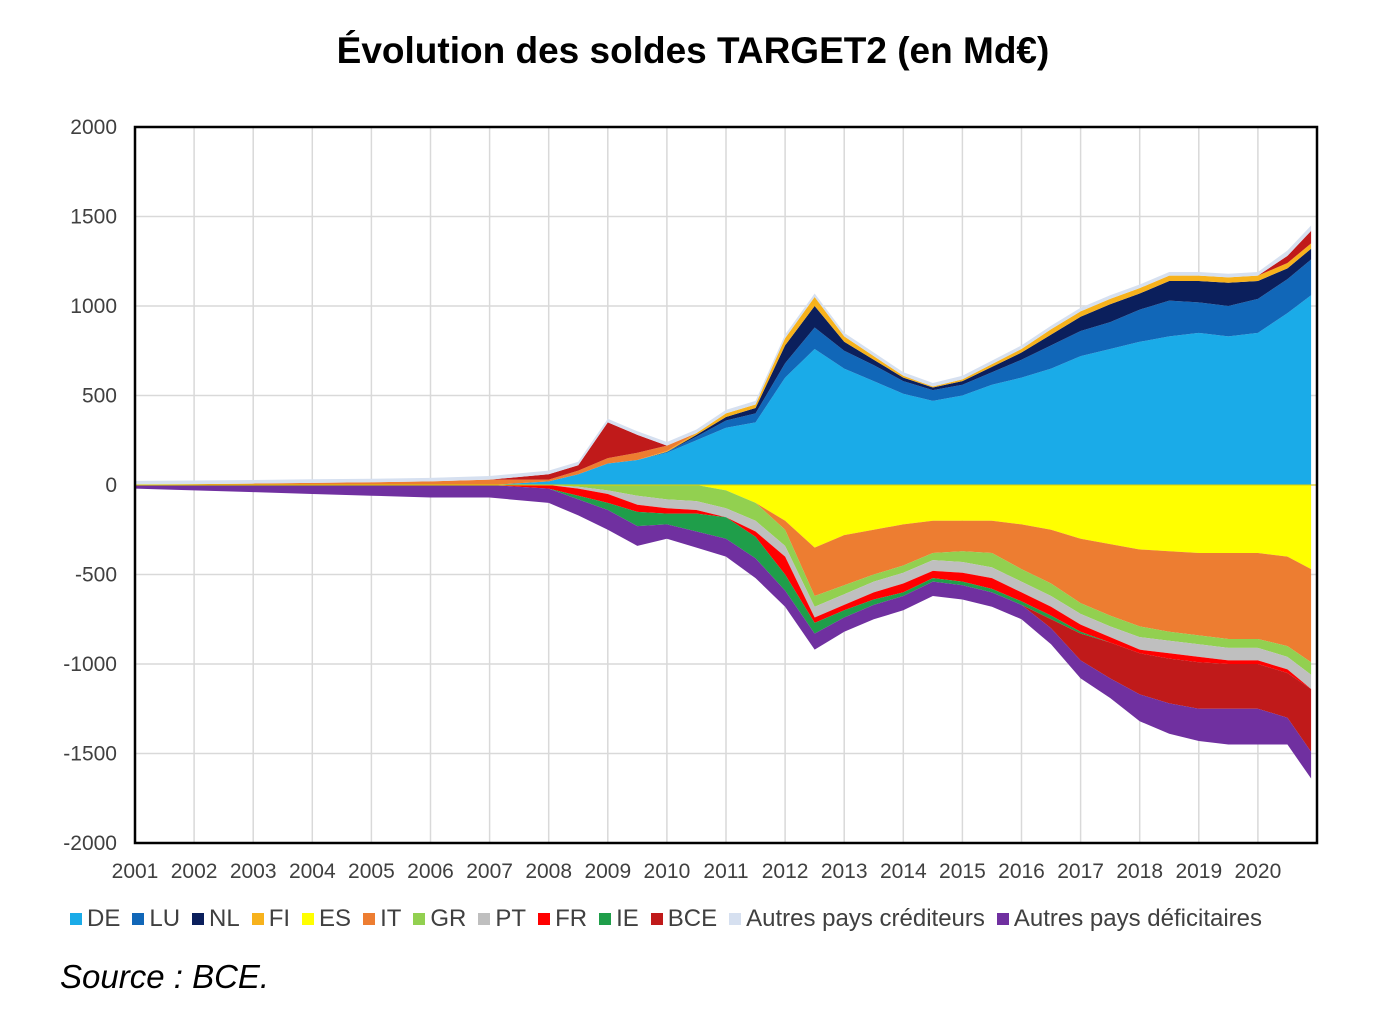 This screenshot has height=1022, width=1386. What do you see at coordinates (90, 754) in the screenshot?
I see `y-tick-label: -1500` at bounding box center [90, 754].